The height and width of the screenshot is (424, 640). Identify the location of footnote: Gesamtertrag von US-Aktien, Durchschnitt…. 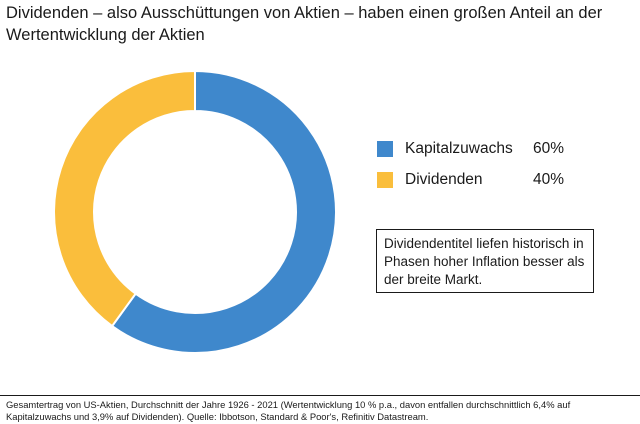
(288, 410).